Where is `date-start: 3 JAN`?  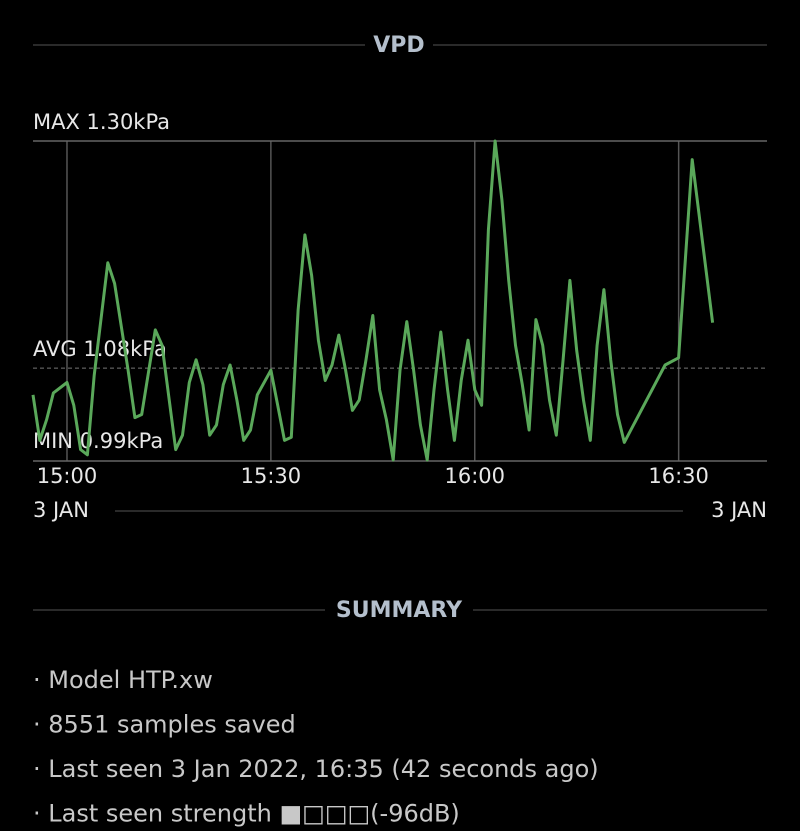 date-start: 3 JAN is located at coordinates (61, 510).